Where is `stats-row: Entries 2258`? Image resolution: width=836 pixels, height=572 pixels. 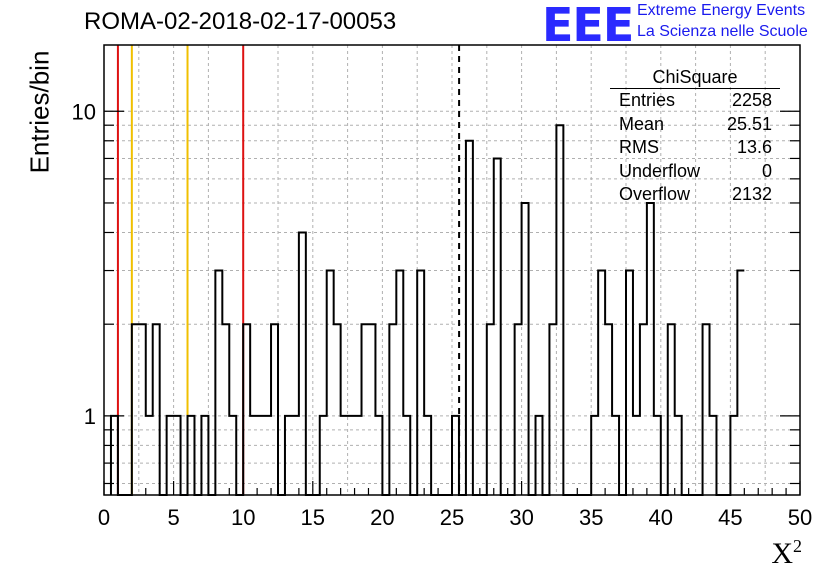 stats-row: Entries 2258 is located at coordinates (695, 101).